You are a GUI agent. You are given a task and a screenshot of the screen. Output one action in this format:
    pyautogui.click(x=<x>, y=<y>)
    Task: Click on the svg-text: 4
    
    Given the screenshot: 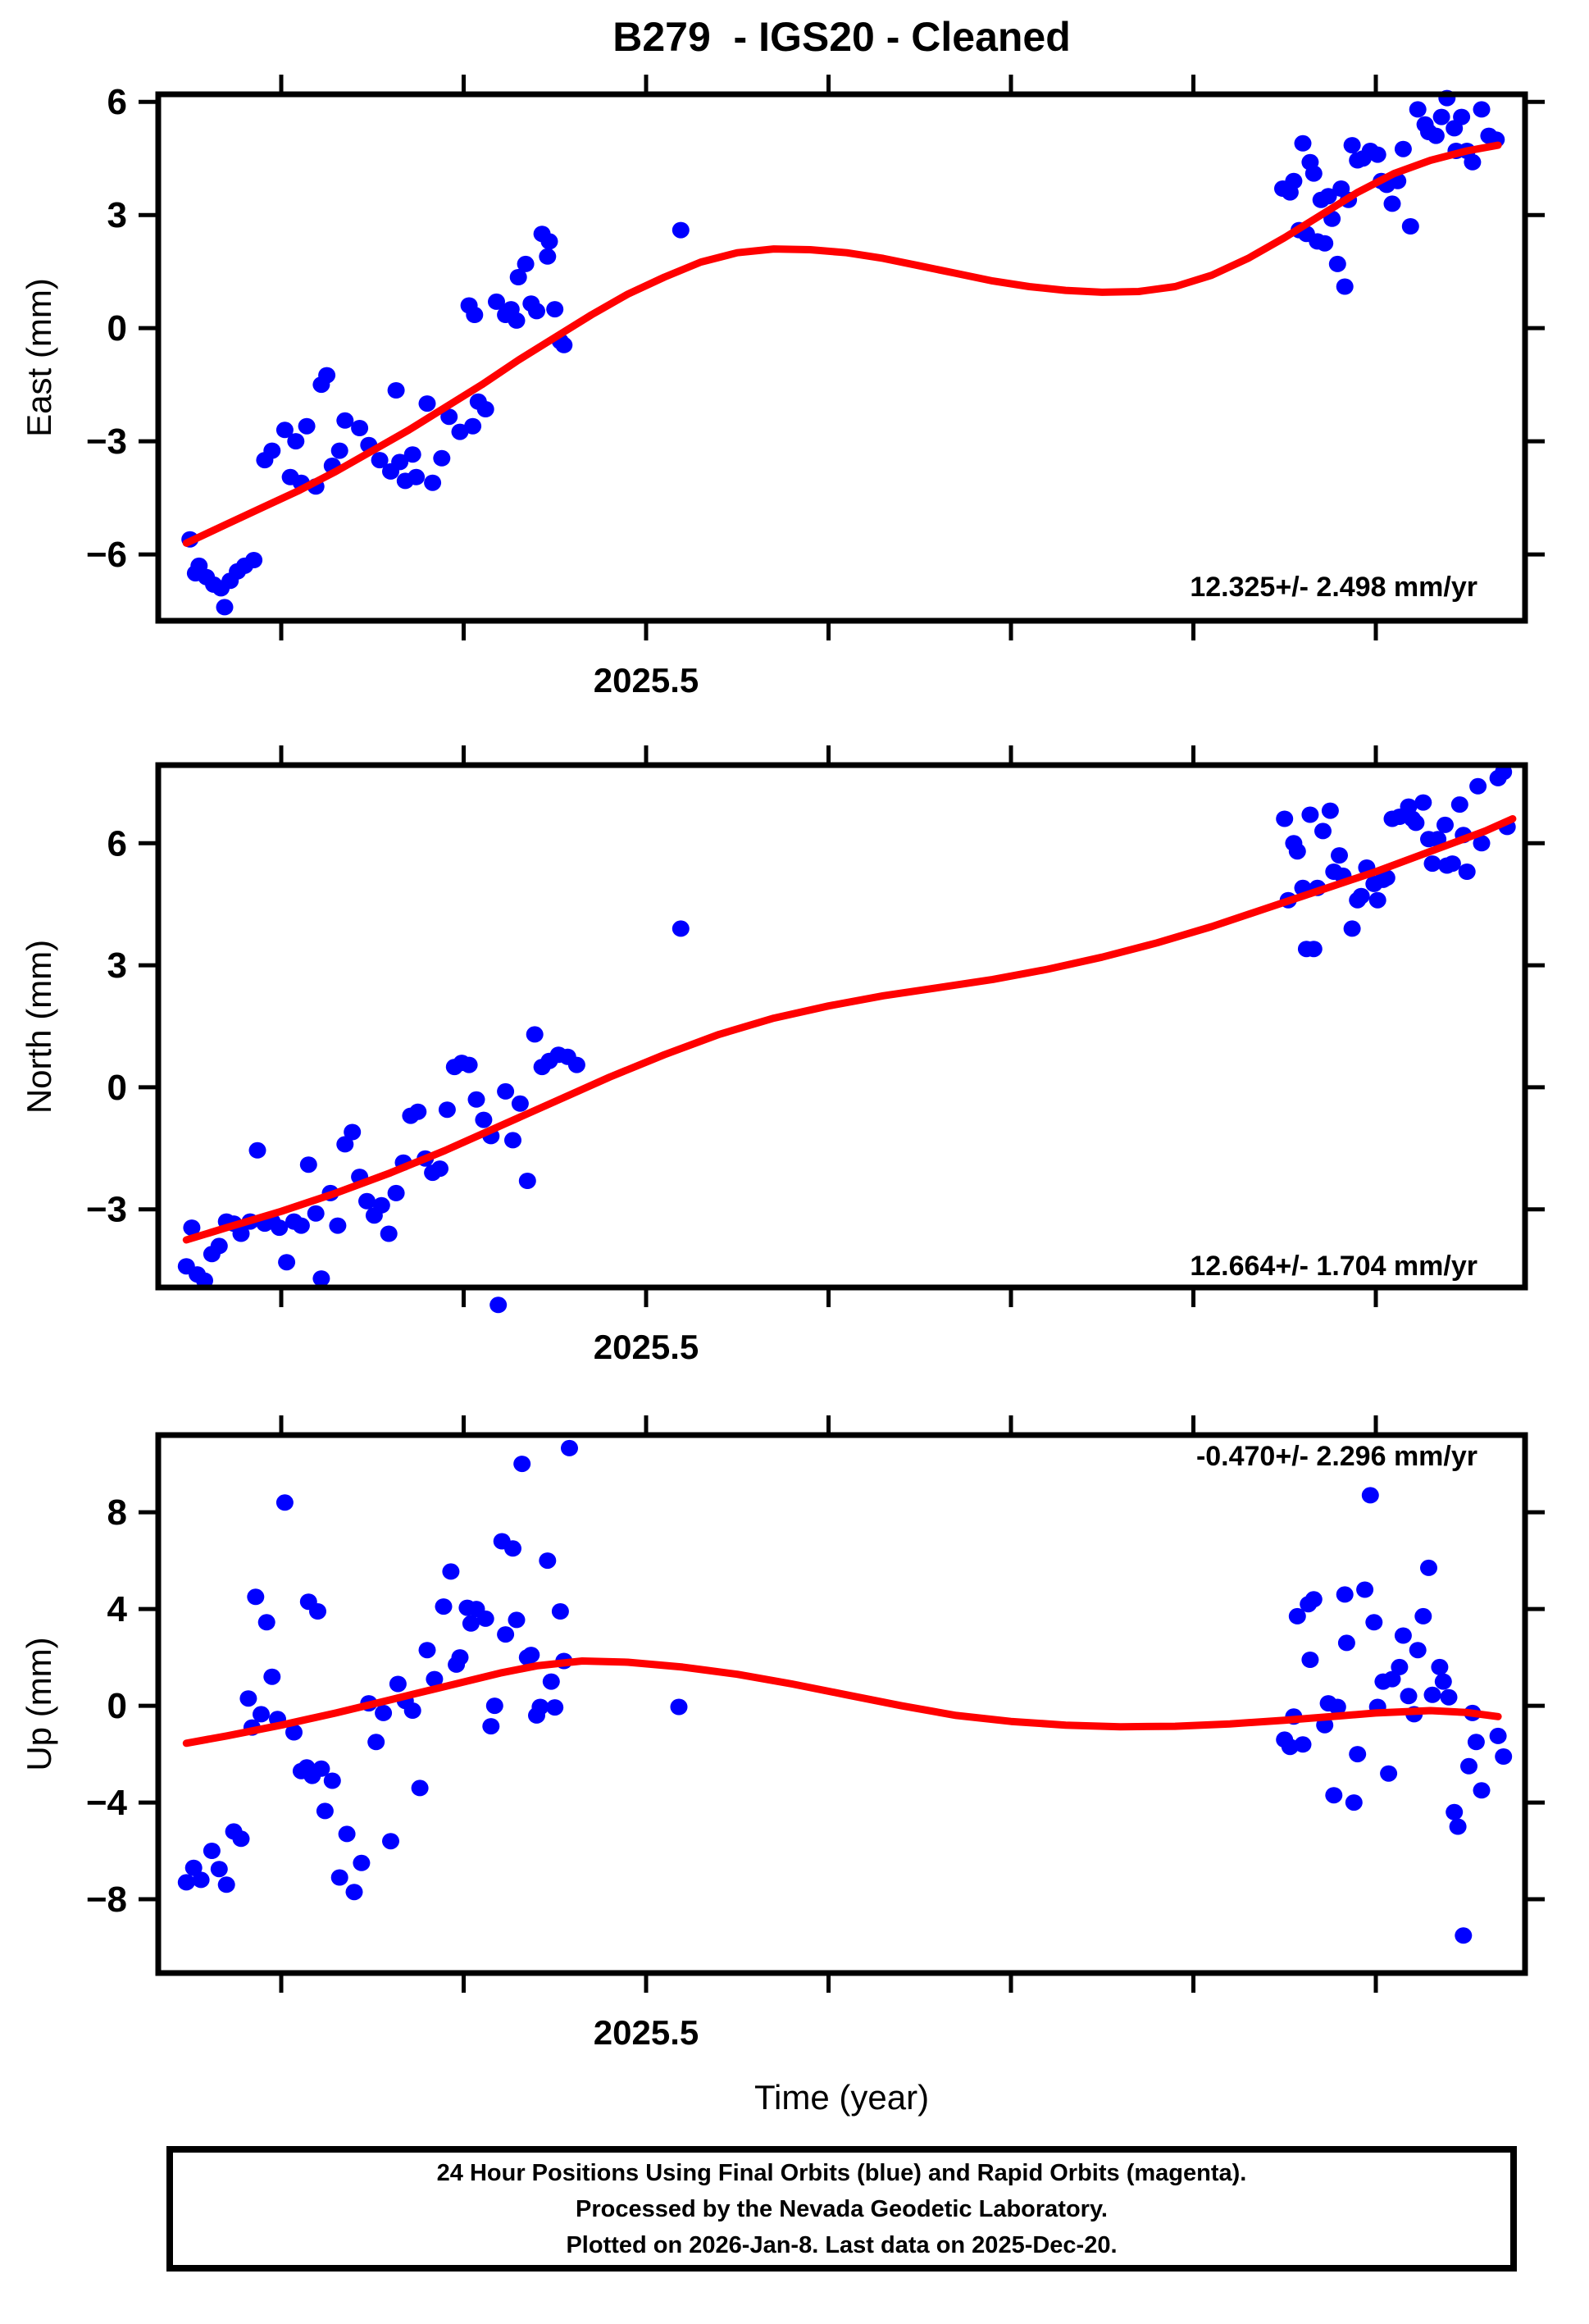 What is the action you would take?
    pyautogui.click(x=117, y=1609)
    